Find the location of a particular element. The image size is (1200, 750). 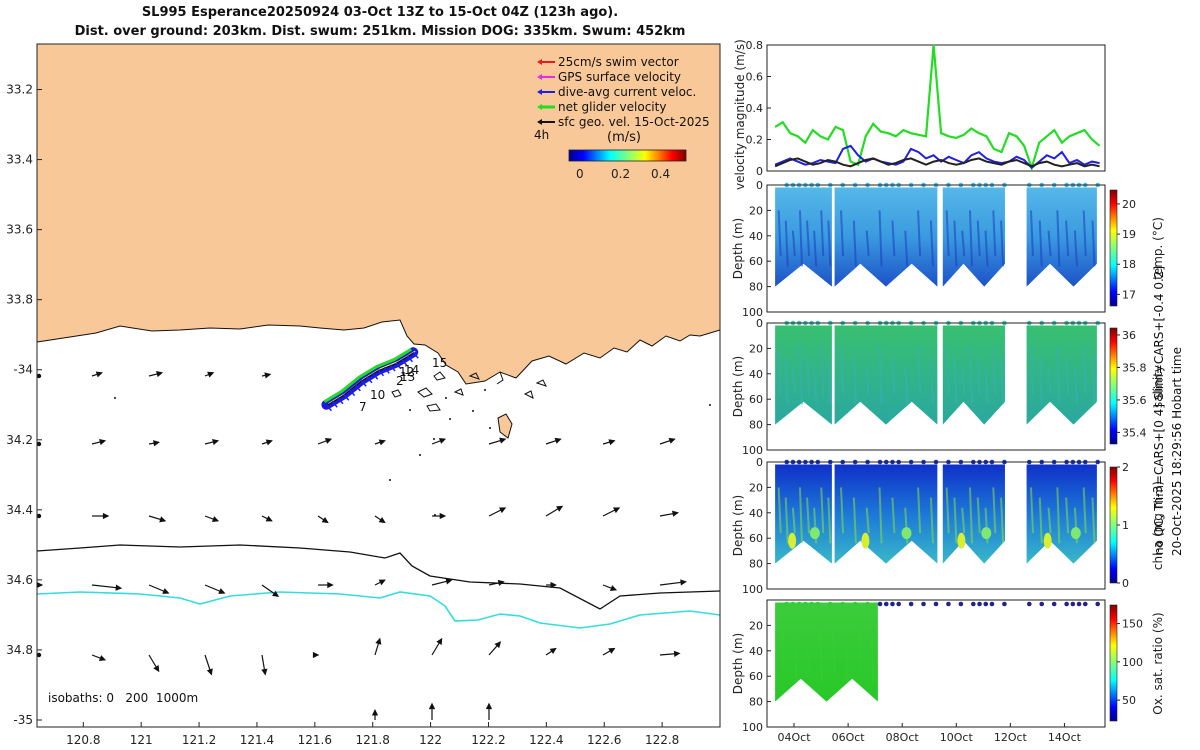

map-y-tick-label: 34.4 is located at coordinates (19, 510).